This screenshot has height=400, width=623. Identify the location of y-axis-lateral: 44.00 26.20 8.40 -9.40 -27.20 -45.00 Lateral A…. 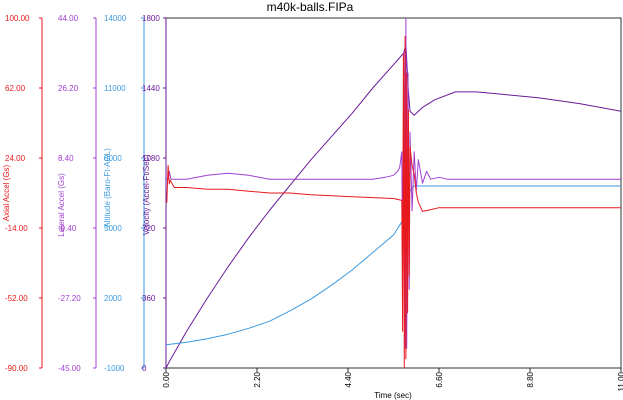
(77, 193).